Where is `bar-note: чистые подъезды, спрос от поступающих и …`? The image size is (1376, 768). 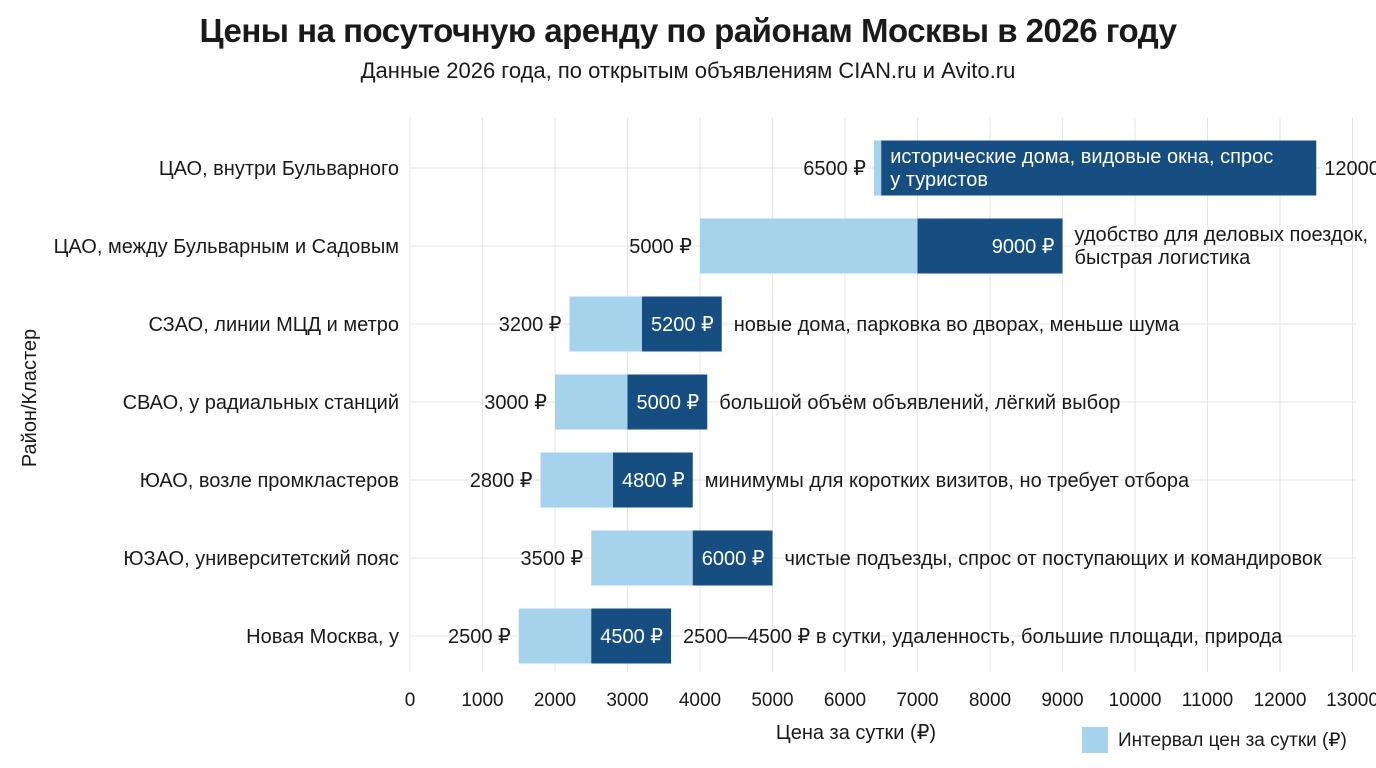 bar-note: чистые подъезды, спрос от поступающих и … is located at coordinates (1053, 559).